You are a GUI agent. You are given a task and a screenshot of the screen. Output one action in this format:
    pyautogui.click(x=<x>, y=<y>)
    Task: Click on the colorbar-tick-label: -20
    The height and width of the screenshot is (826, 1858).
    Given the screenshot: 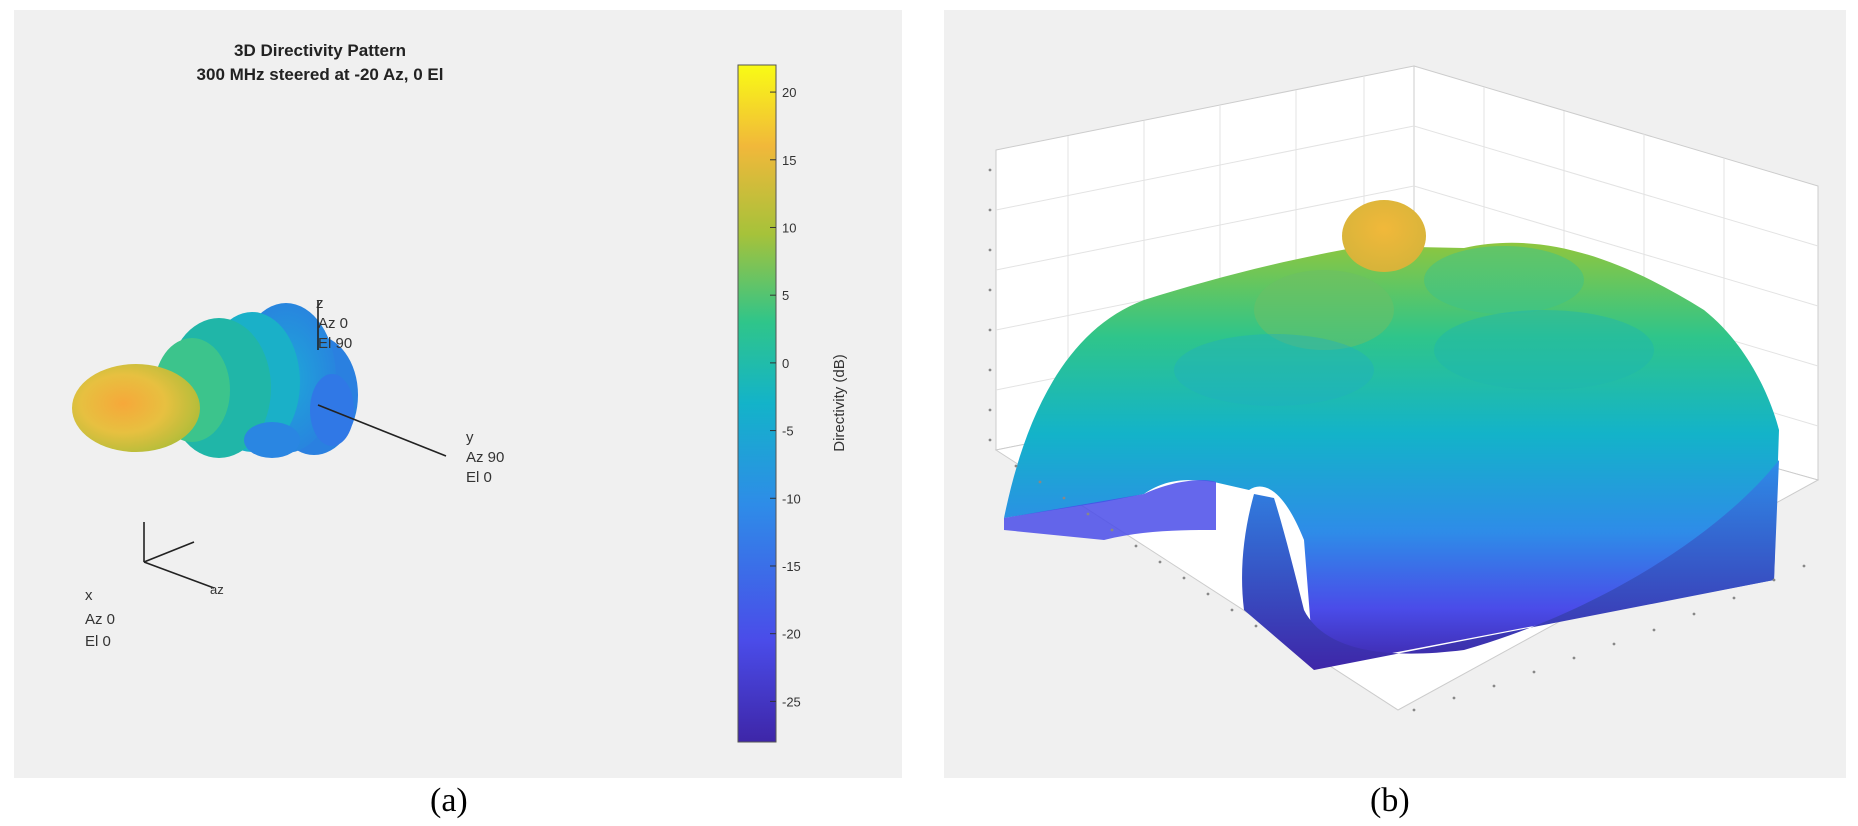 What is the action you would take?
    pyautogui.click(x=791, y=634)
    